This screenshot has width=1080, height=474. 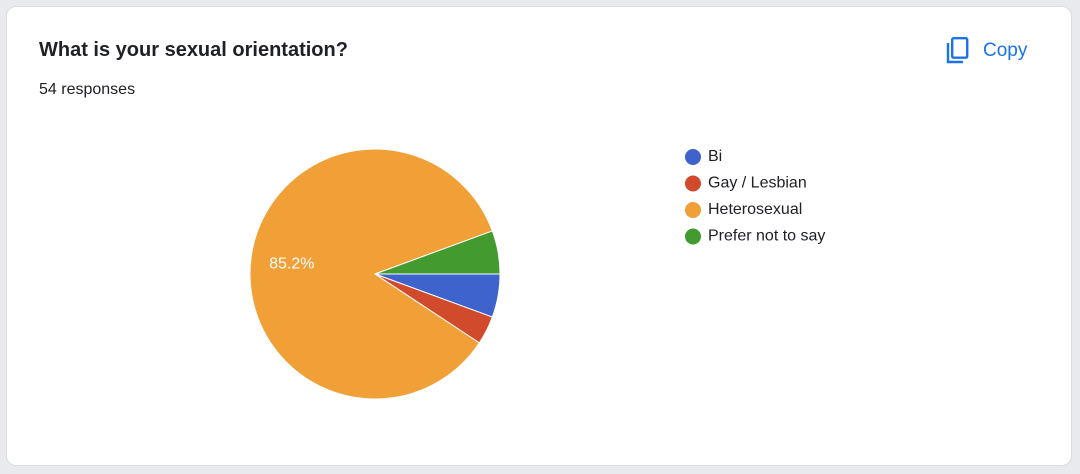 What do you see at coordinates (766, 236) in the screenshot?
I see `legend-label: Prefer not to say` at bounding box center [766, 236].